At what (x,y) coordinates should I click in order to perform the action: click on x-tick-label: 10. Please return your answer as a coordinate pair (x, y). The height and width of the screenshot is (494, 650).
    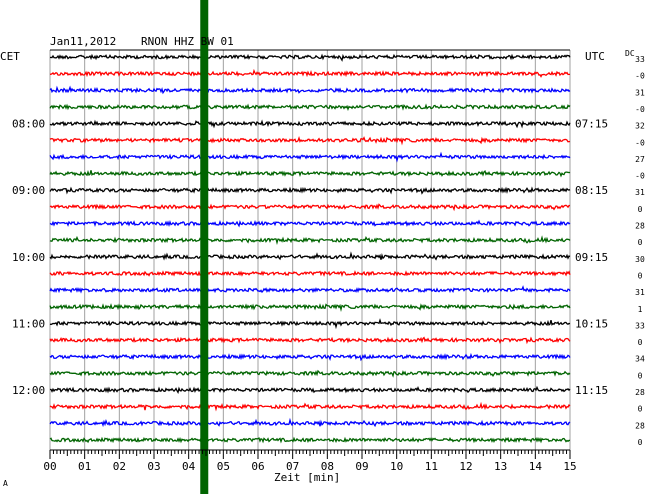
    Looking at the image, I should click on (396, 466).